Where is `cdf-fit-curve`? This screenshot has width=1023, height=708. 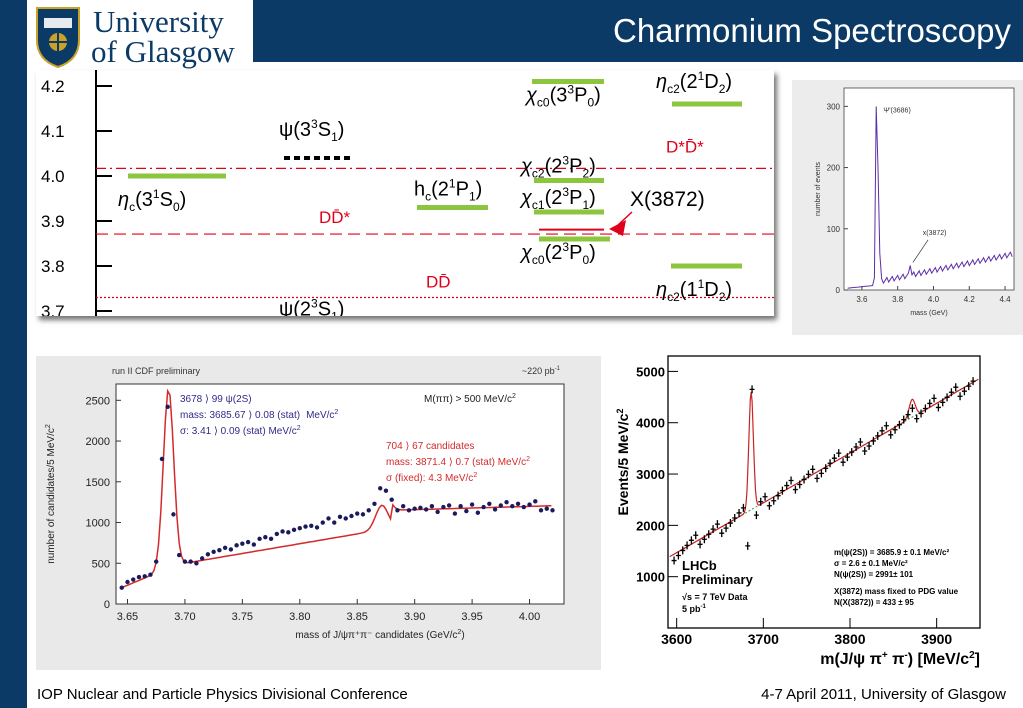 cdf-fit-curve is located at coordinates (336, 488).